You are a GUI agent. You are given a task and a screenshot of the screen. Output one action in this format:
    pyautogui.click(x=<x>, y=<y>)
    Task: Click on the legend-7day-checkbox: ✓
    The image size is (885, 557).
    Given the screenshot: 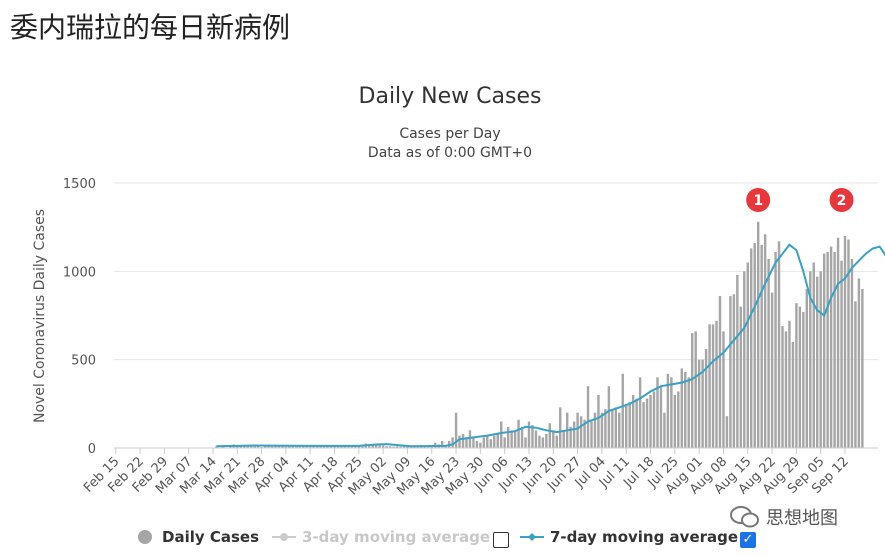 What is the action you would take?
    pyautogui.click(x=748, y=540)
    